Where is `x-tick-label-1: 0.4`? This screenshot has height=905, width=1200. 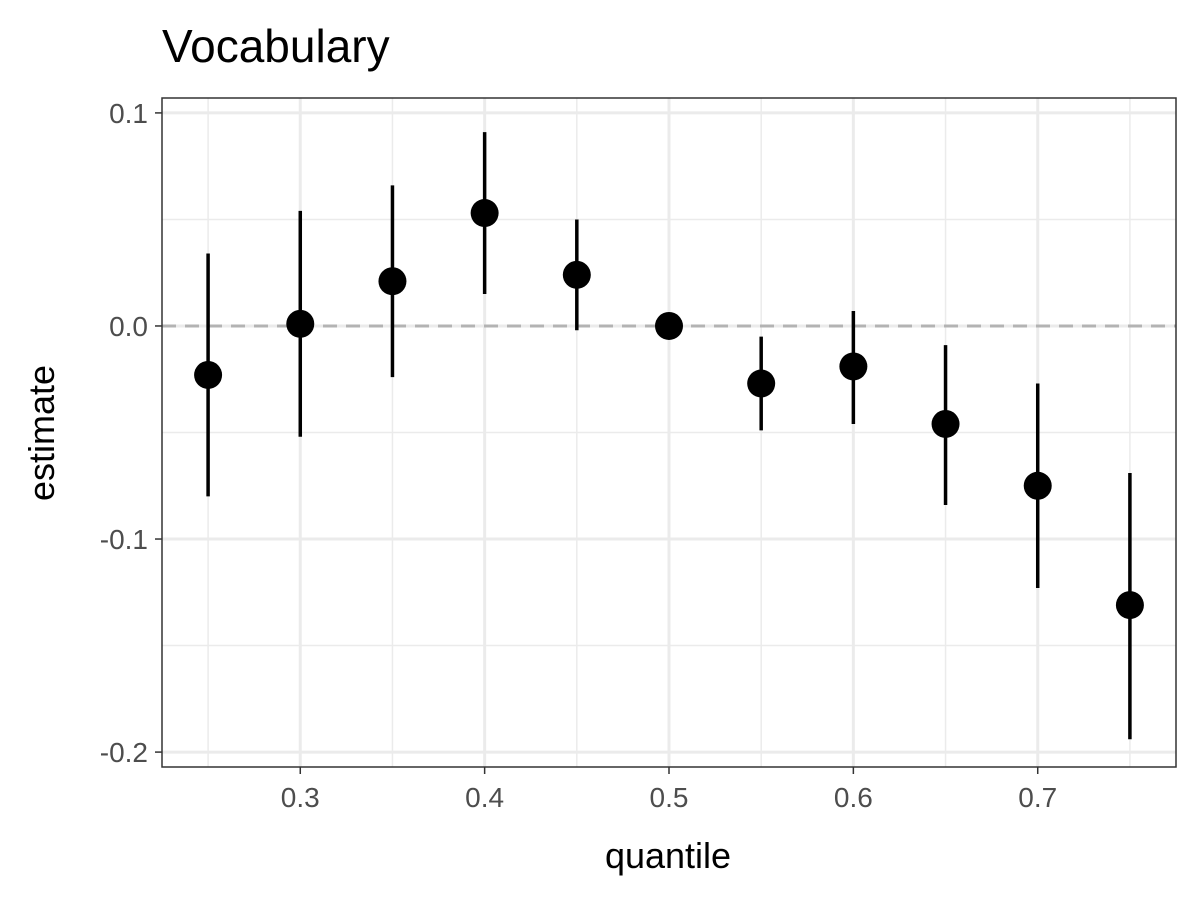
x-tick-label-1: 0.4 is located at coordinates (484, 797).